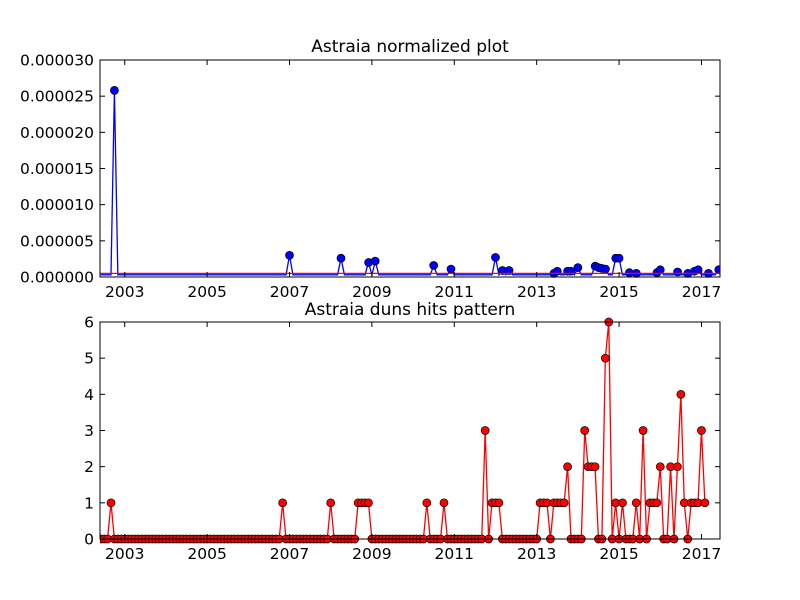 Image resolution: width=800 pixels, height=600 pixels. I want to click on normalized-xtick-label: 2003, so click(124, 292).